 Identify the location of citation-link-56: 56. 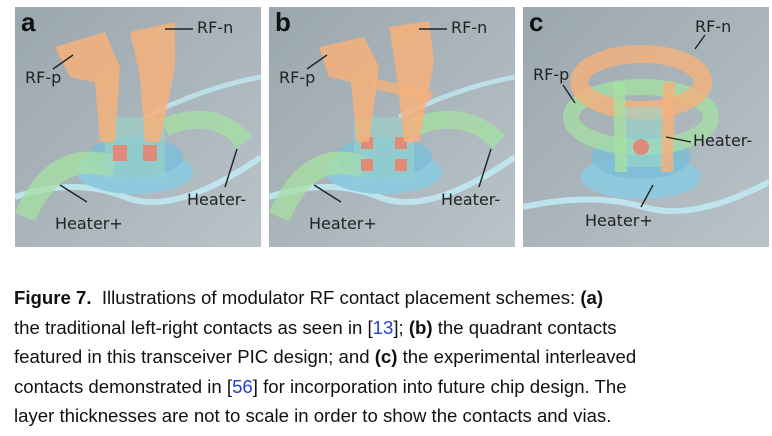
(242, 386).